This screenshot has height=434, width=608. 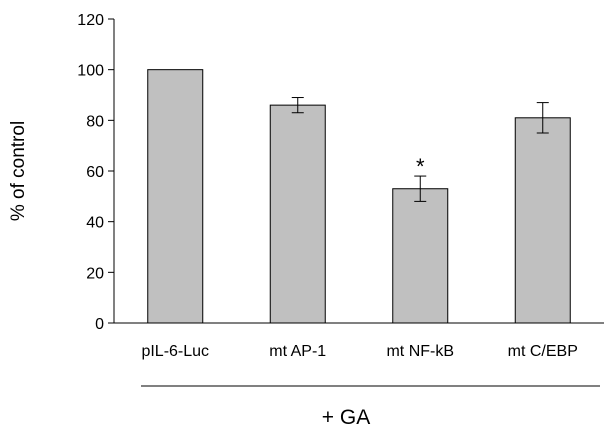 I want to click on y-axis-title: % of control, so click(x=18, y=171).